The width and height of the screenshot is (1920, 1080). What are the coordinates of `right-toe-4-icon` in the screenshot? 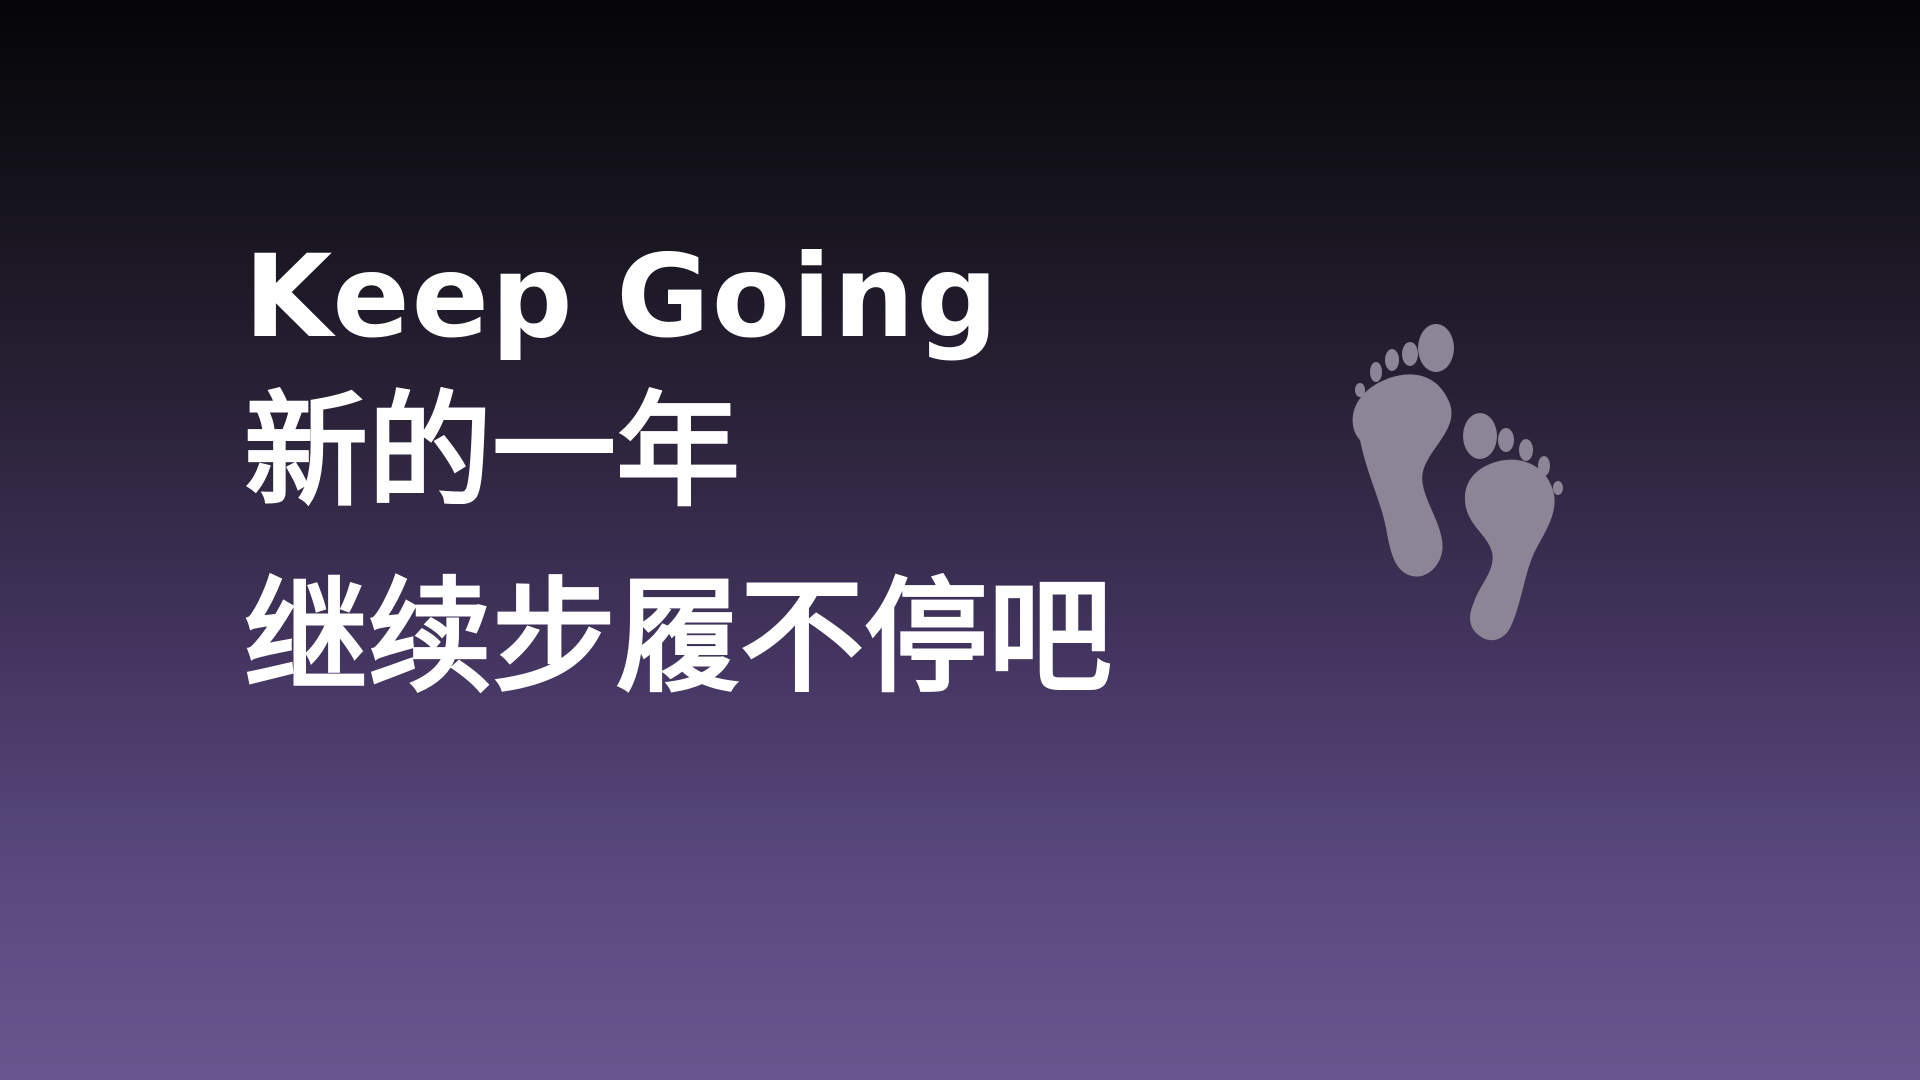 It's located at (1544, 466).